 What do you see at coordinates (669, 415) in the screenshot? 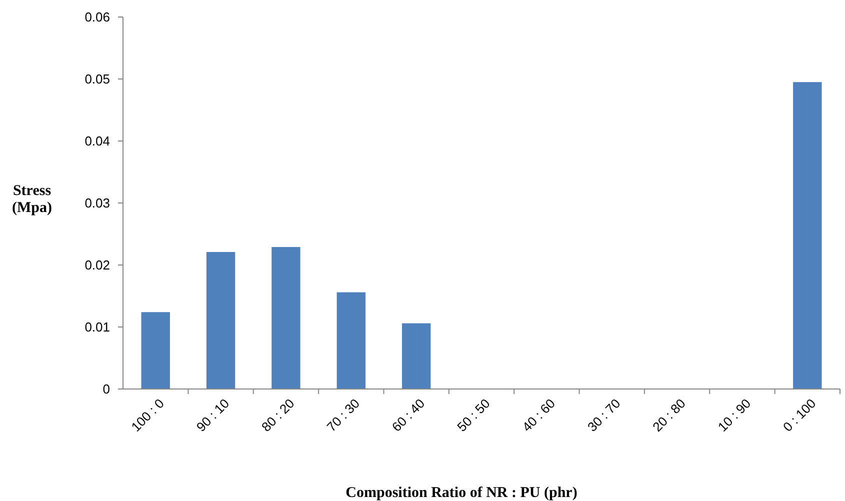
I see `x-tick-label: 20 : 80` at bounding box center [669, 415].